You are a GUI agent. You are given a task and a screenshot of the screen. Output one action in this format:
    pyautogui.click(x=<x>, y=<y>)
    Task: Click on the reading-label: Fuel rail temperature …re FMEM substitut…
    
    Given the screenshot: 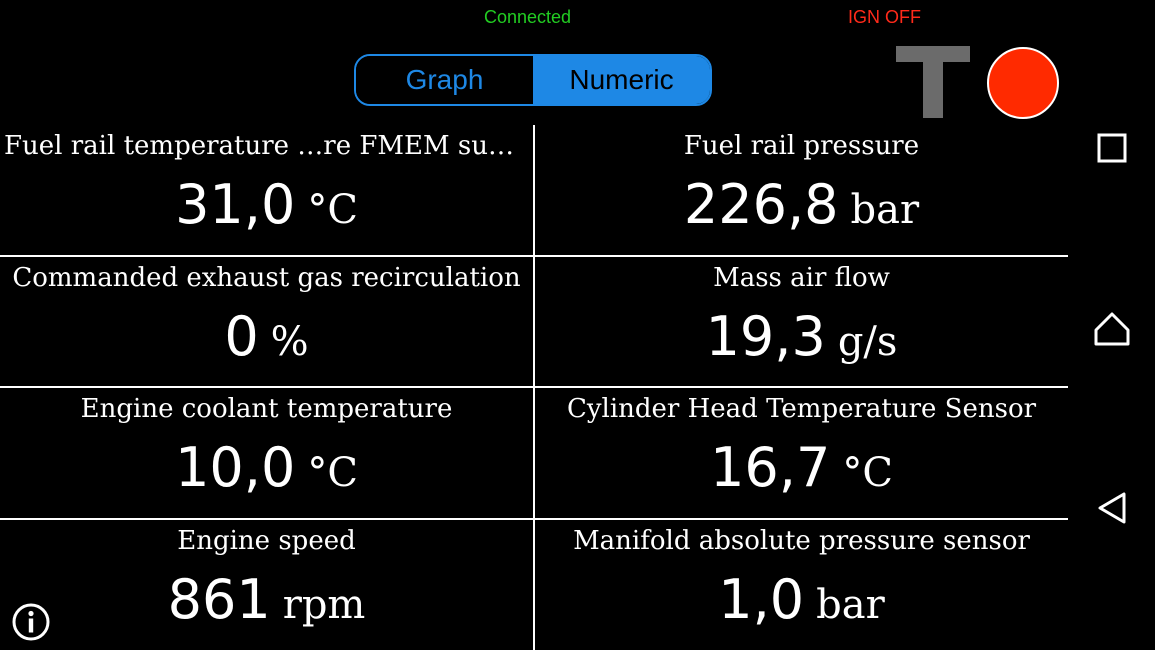 What is the action you would take?
    pyautogui.click(x=268, y=146)
    